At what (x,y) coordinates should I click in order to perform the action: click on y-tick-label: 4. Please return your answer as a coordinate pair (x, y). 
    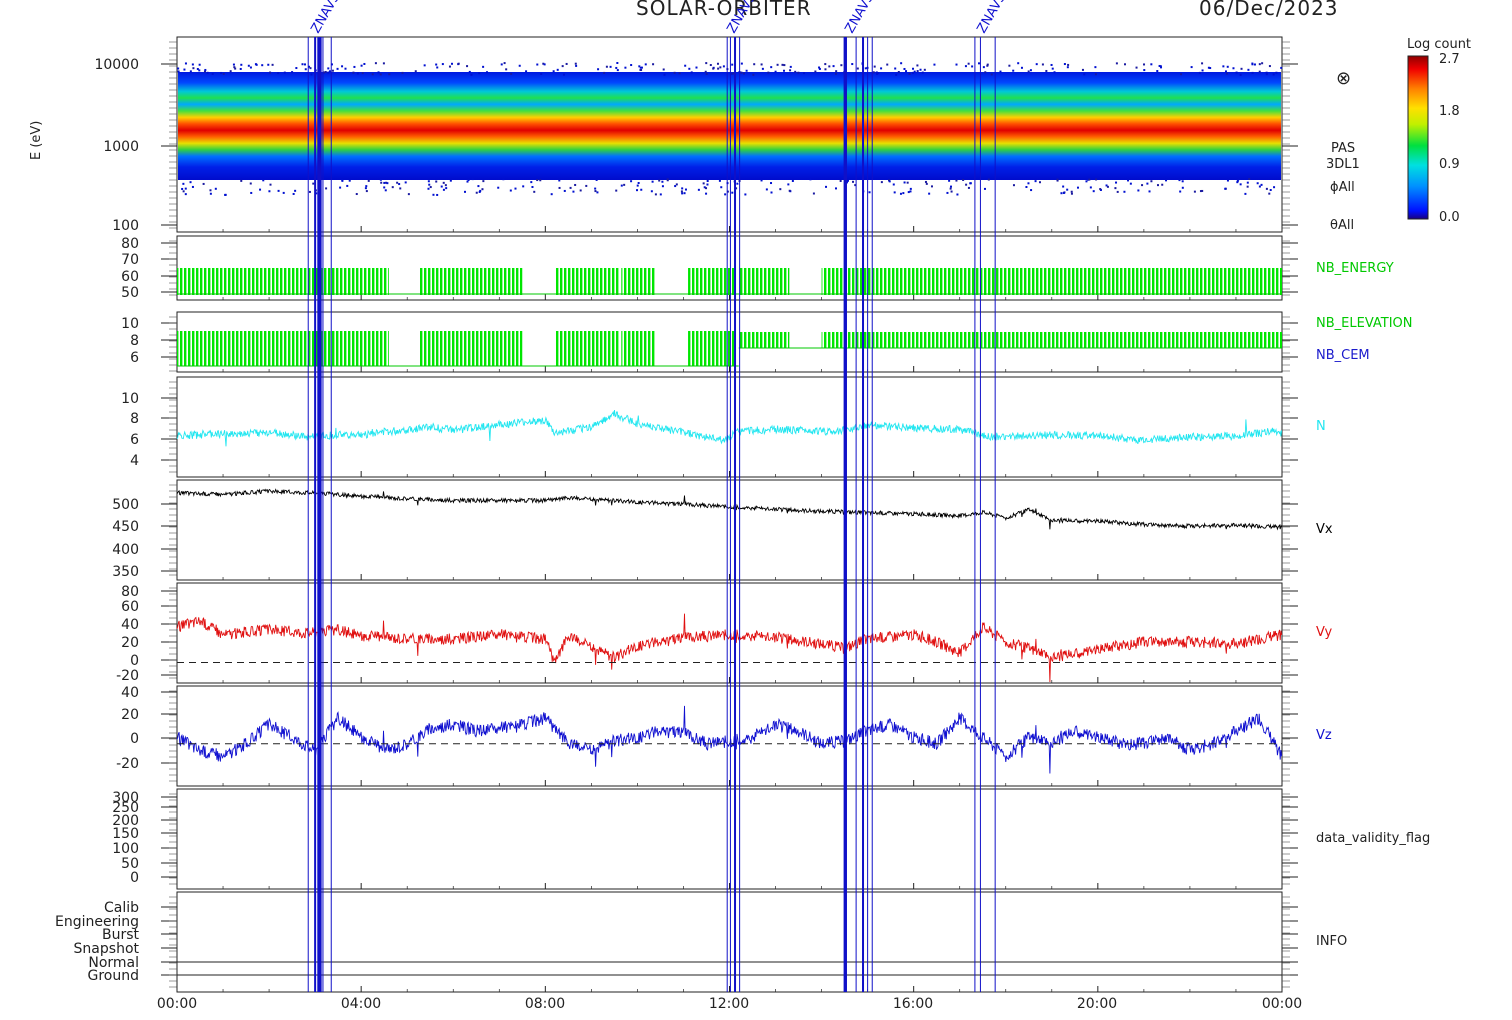
    Looking at the image, I should click on (134, 461).